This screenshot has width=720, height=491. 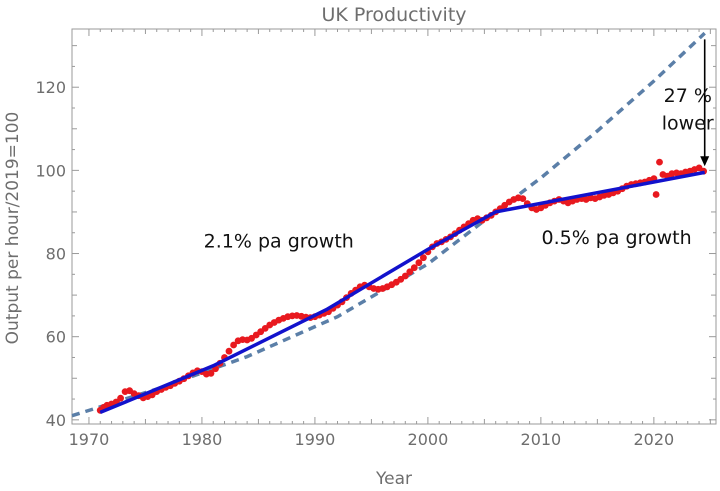 What do you see at coordinates (705, 161) in the screenshot?
I see `arrow-head` at bounding box center [705, 161].